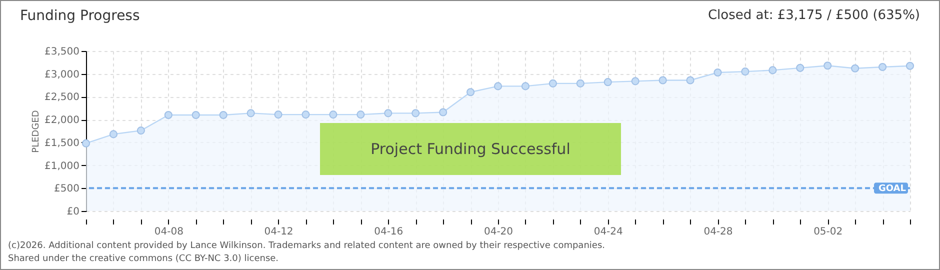  Describe the element at coordinates (828, 232) in the screenshot. I see `x-tick-label: 05-02` at that location.